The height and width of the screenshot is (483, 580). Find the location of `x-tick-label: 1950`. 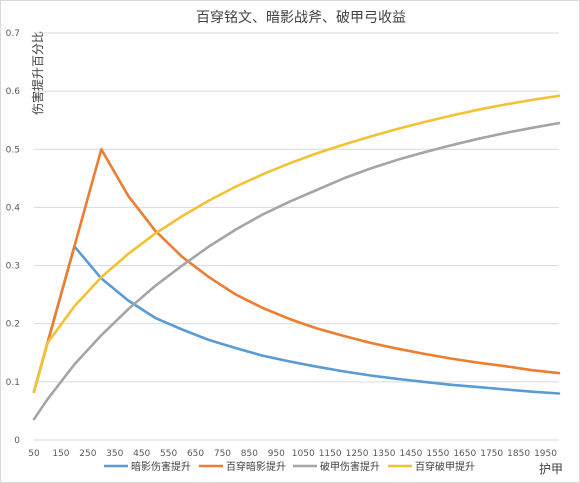

x-tick-label: 1950 is located at coordinates (545, 454).